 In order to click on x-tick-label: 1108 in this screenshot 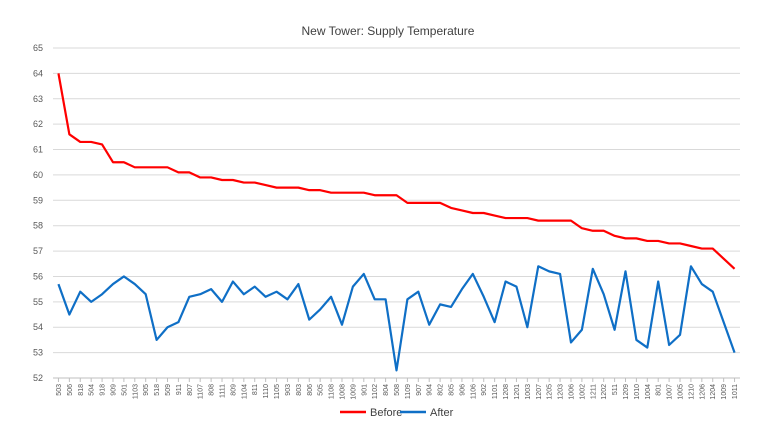, I will do `click(332, 391)`.